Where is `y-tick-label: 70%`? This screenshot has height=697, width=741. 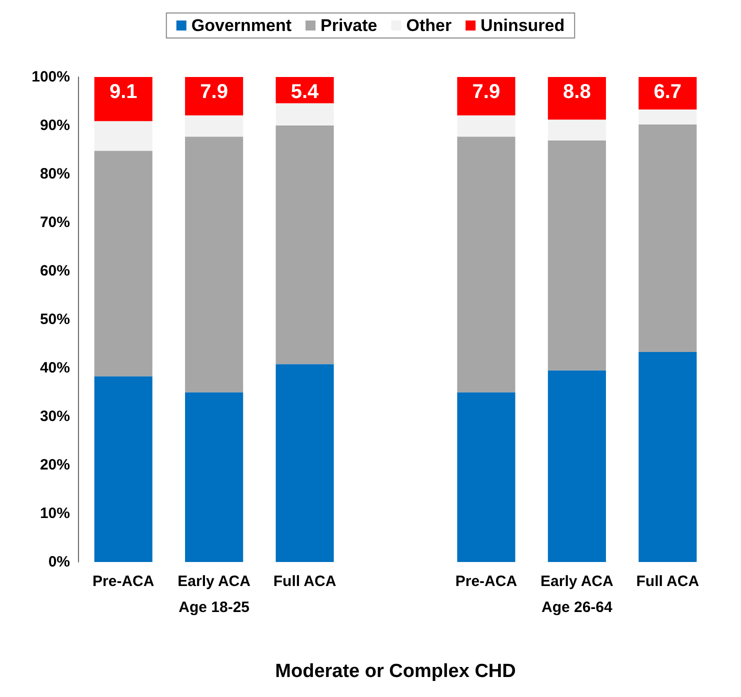 y-tick-label: 70% is located at coordinates (55, 222).